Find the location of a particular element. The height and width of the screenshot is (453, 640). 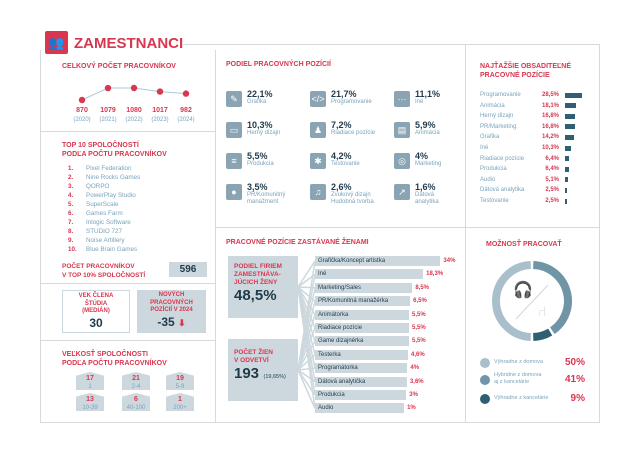

position-item: 4,2% Testovanie is located at coordinates (361, 159).